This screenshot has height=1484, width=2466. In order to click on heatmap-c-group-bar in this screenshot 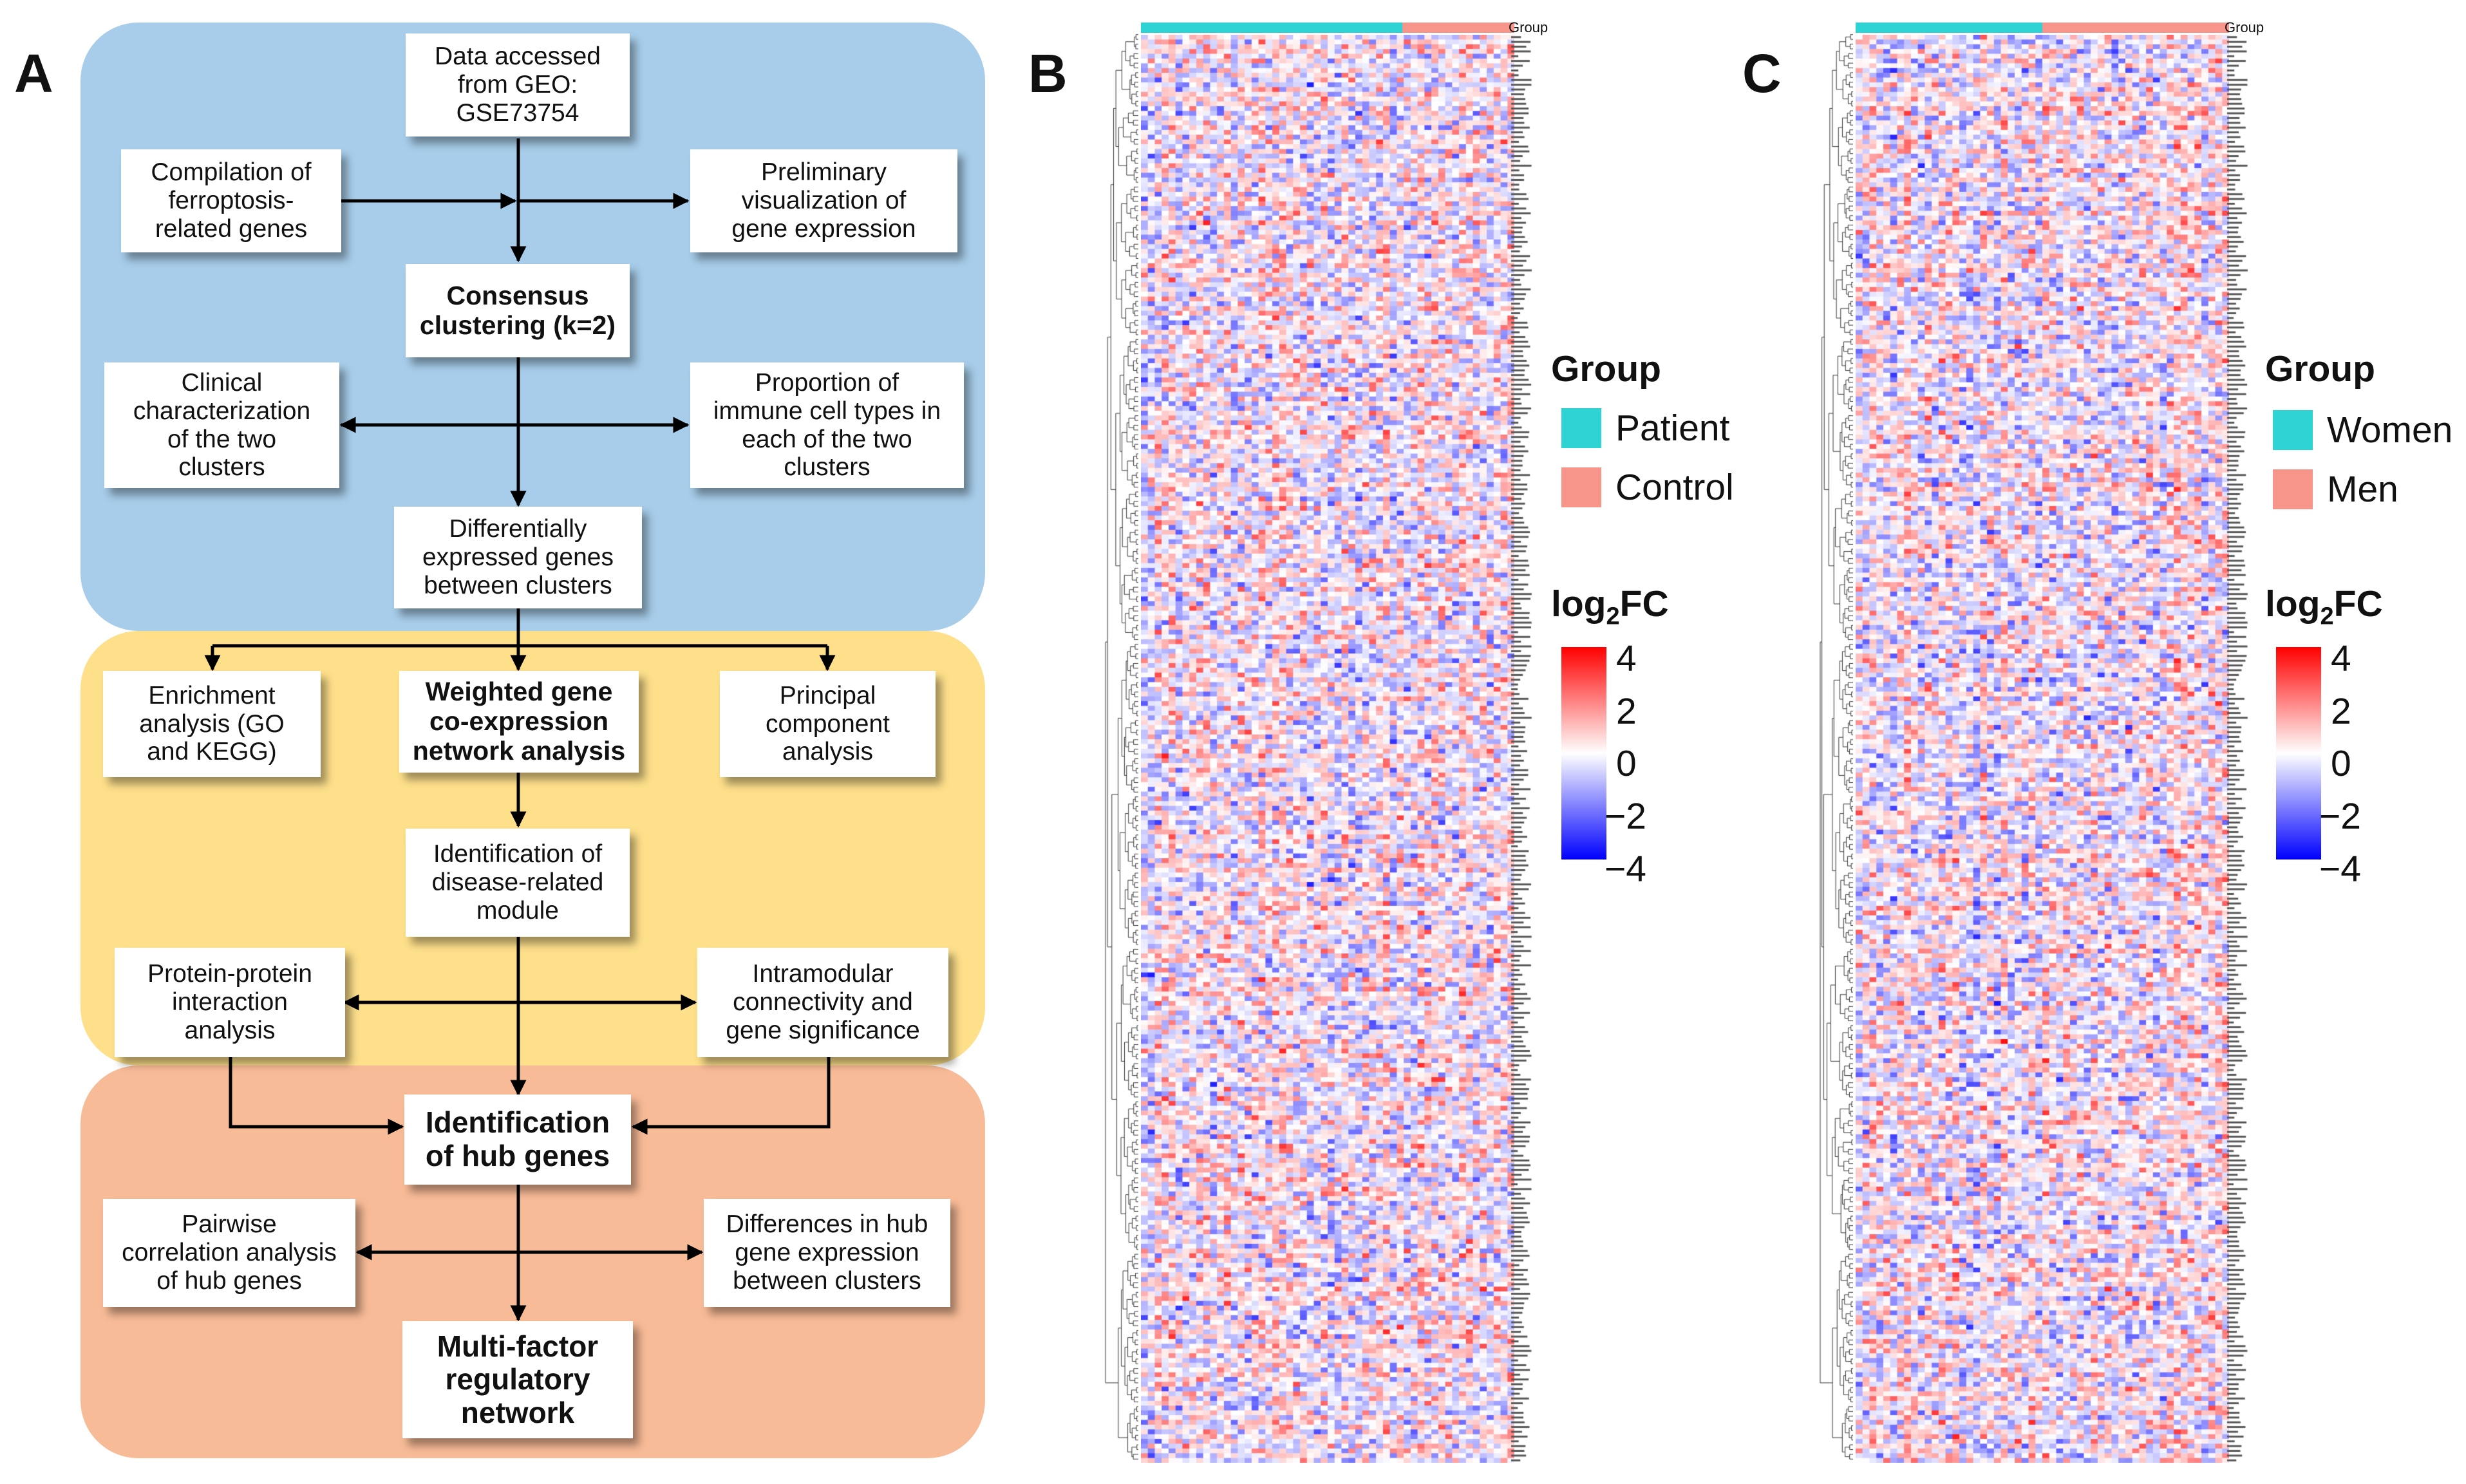, I will do `click(2042, 28)`.